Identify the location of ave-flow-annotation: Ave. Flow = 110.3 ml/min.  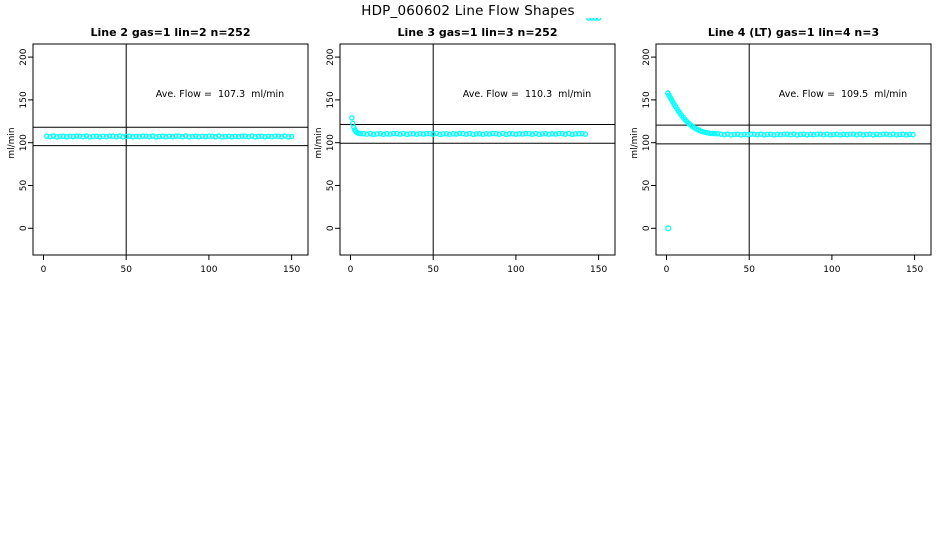
(527, 94).